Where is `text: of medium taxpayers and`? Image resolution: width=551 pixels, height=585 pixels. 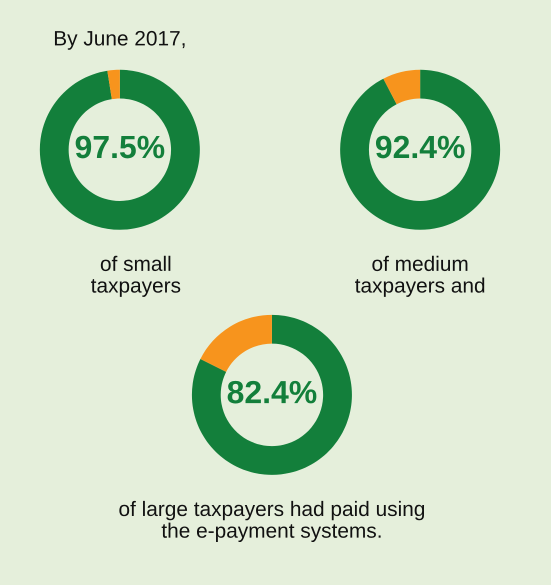
text: of medium taxpayers and is located at coordinates (419, 276).